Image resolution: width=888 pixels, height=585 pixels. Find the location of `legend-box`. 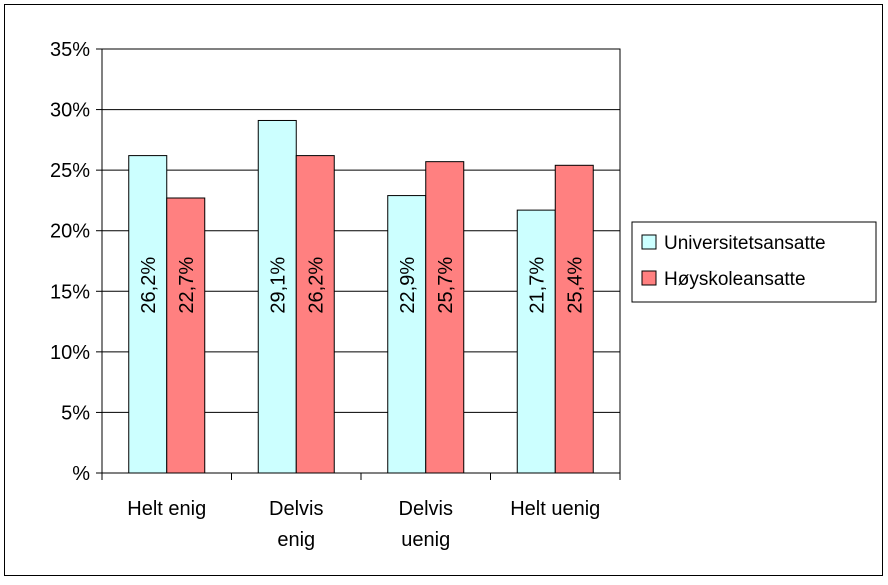

legend-box is located at coordinates (754, 262).